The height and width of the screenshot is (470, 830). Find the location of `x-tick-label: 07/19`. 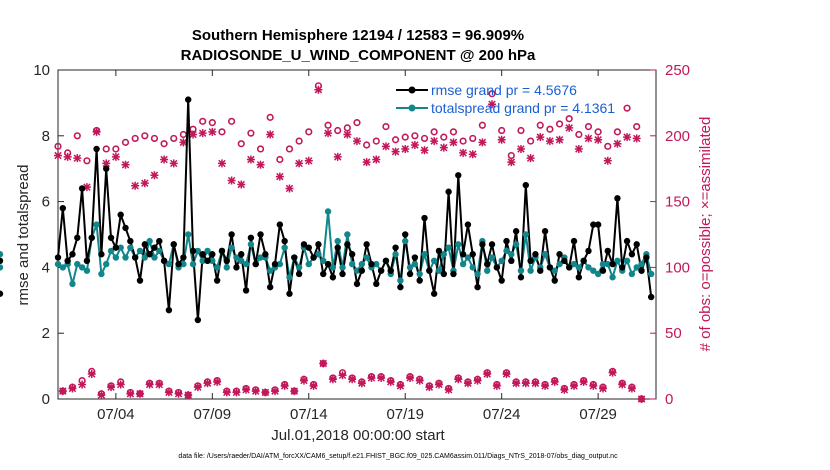

x-tick-label: 07/19 is located at coordinates (405, 414).